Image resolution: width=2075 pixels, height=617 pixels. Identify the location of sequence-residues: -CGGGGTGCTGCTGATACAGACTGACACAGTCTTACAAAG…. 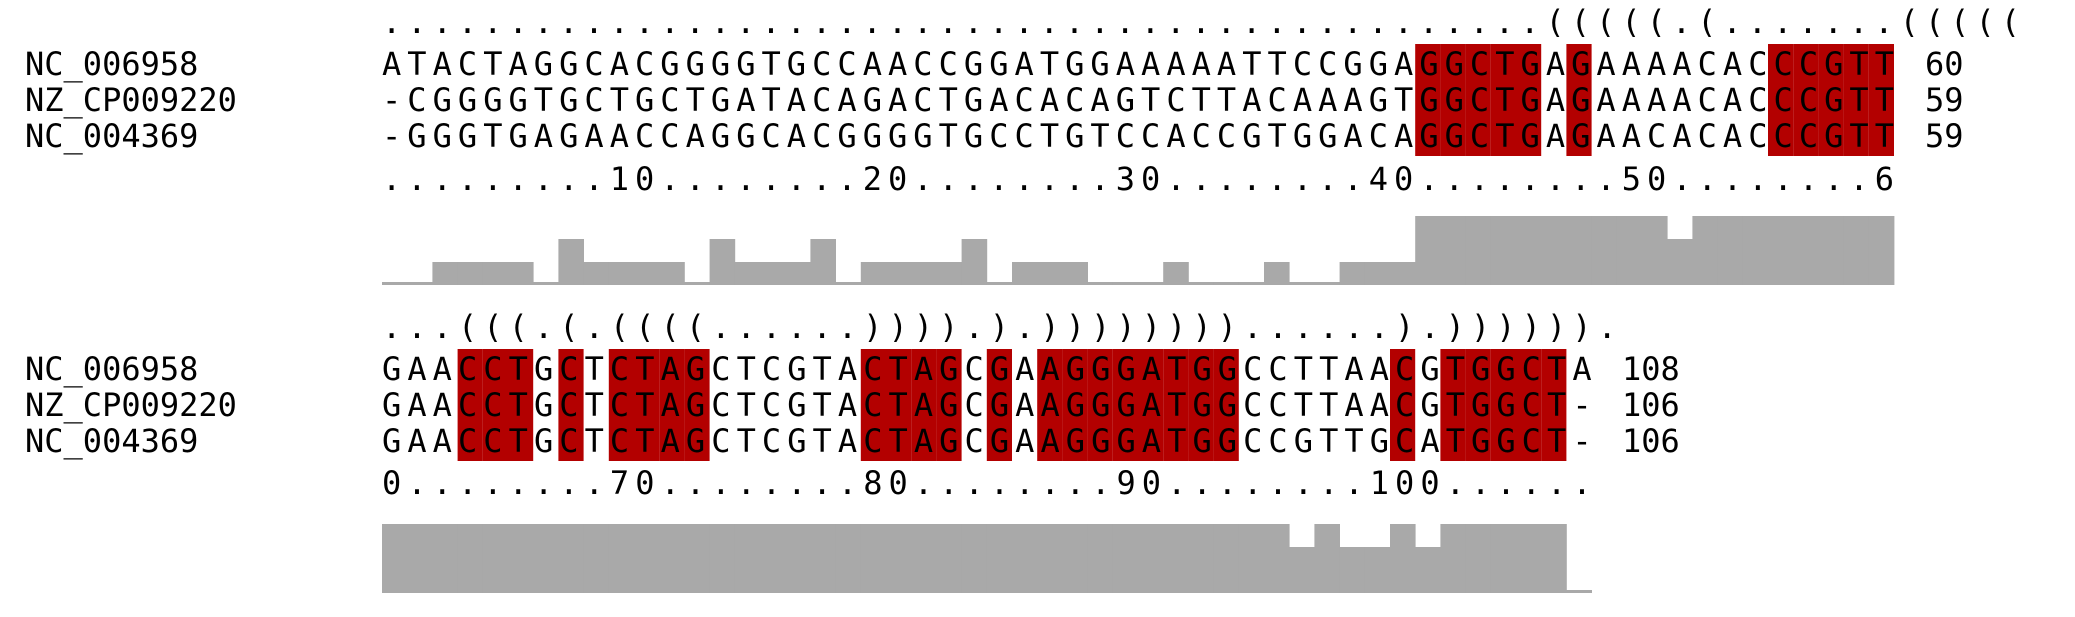
(1138, 100).